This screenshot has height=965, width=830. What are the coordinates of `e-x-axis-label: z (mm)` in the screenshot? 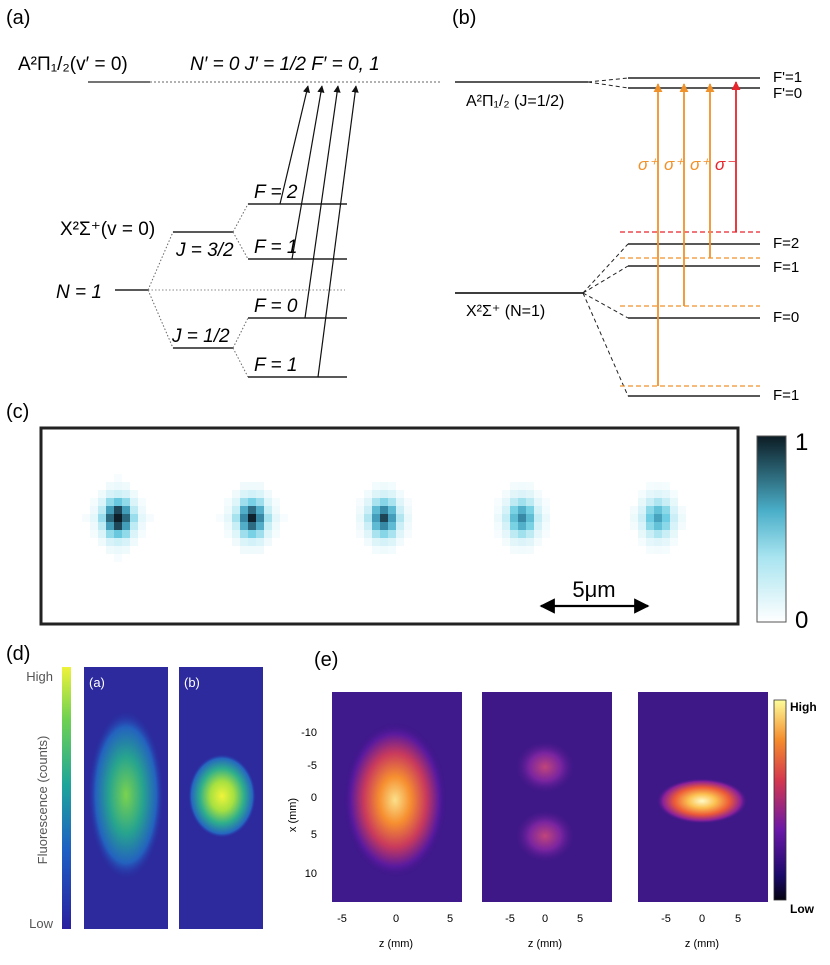 It's located at (545, 944).